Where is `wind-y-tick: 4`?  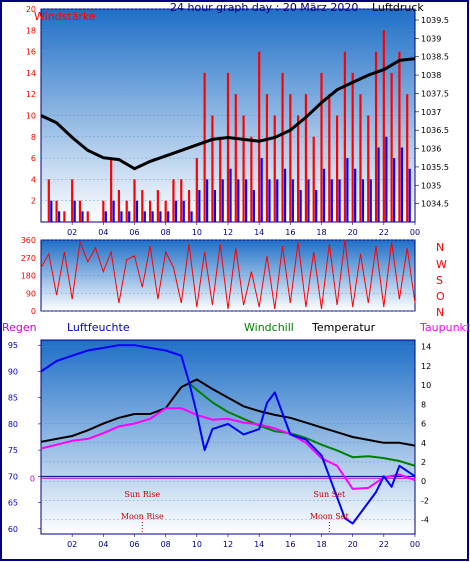 wind-y-tick: 4 is located at coordinates (33, 179).